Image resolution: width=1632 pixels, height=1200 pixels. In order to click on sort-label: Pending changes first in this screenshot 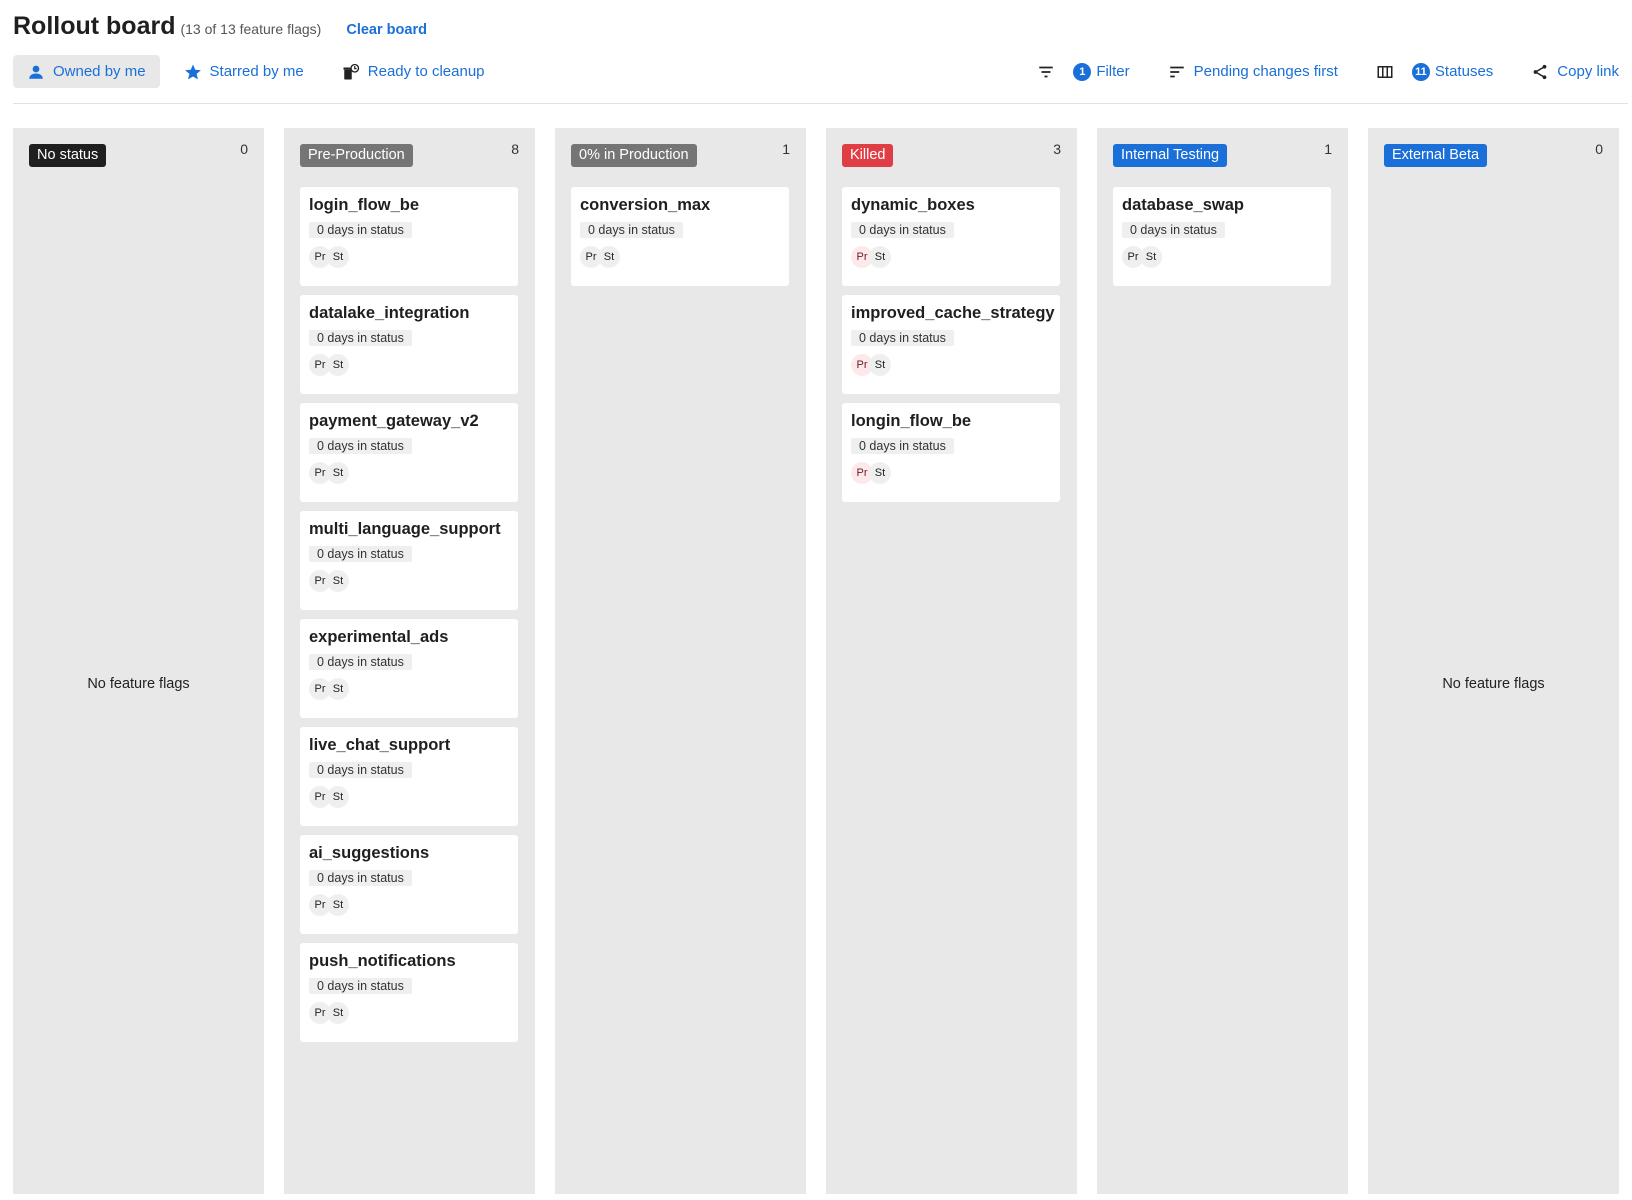, I will do `click(1265, 71)`.